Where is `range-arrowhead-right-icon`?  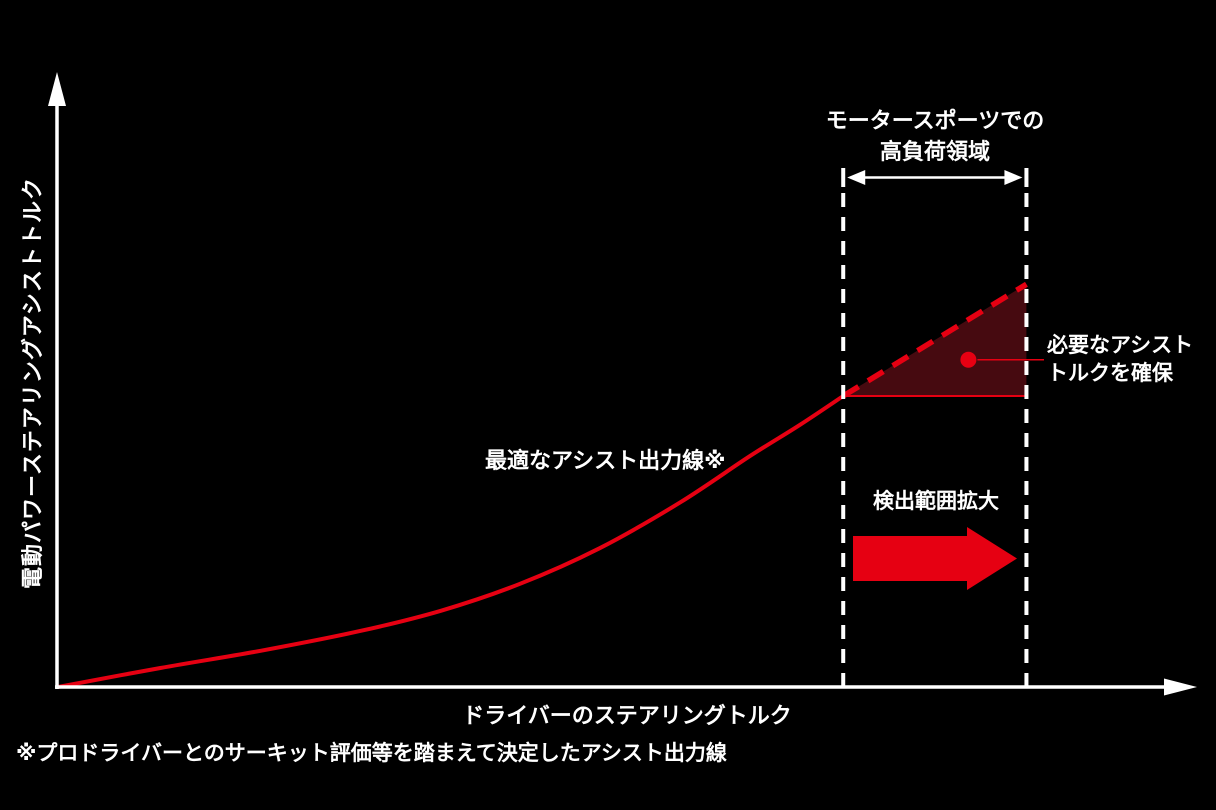
range-arrowhead-right-icon is located at coordinates (1013, 177).